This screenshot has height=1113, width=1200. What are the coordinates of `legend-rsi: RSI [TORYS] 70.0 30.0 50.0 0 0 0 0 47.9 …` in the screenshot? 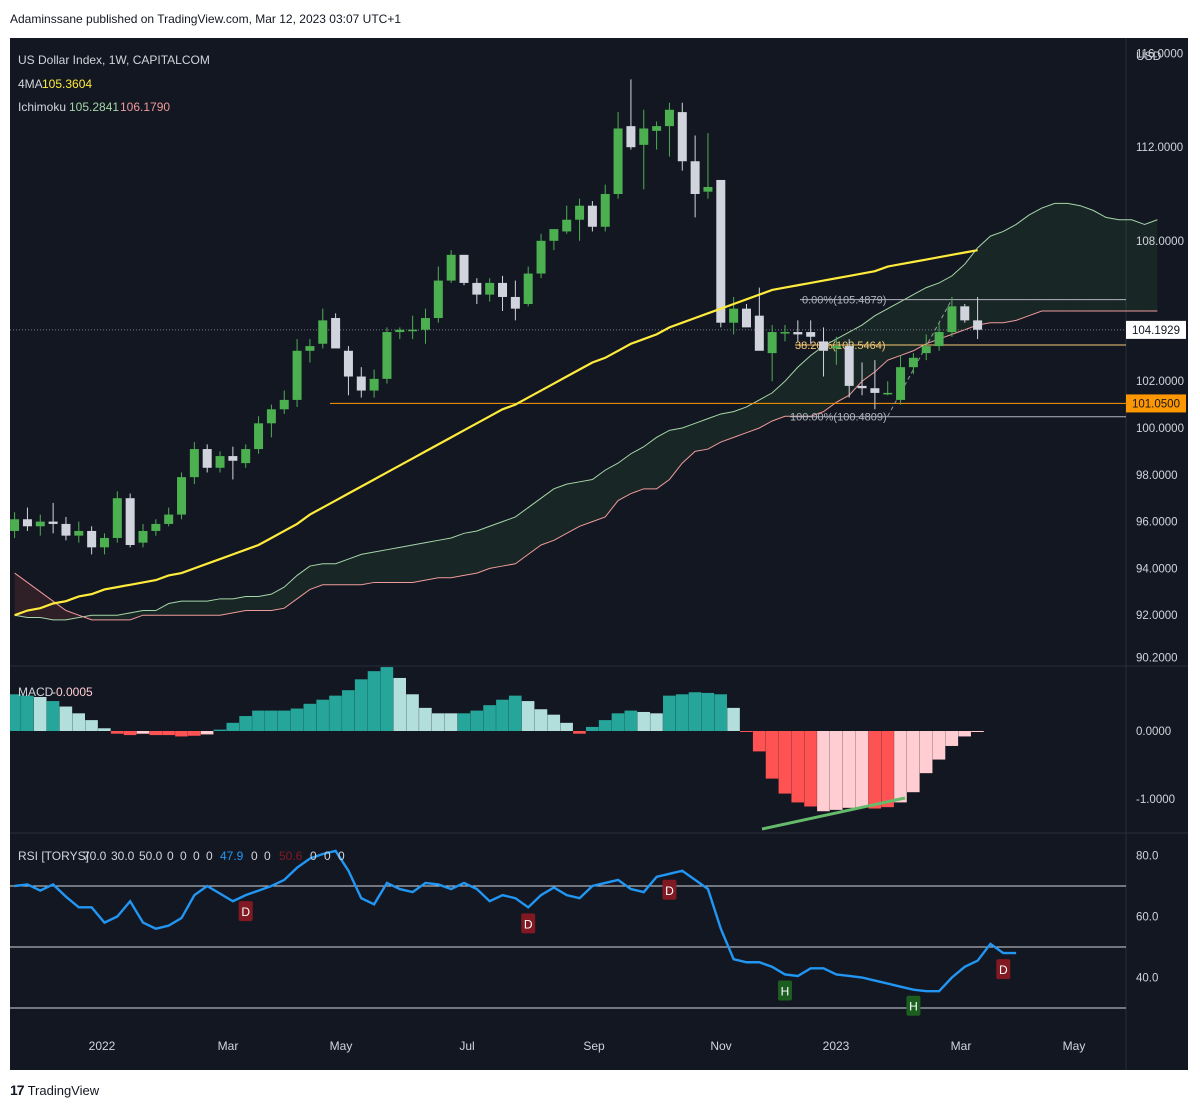 It's located at (181, 856).